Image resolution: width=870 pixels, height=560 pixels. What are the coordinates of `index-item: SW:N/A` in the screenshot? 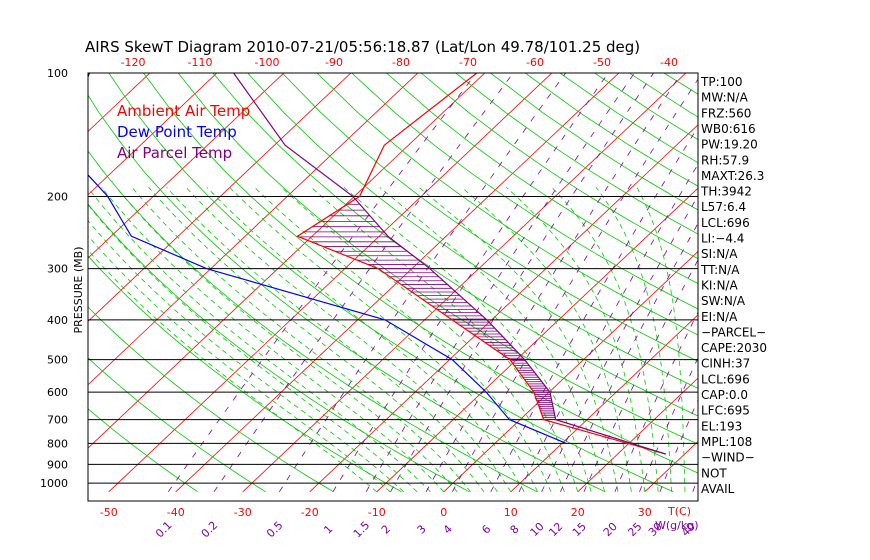 It's located at (723, 301).